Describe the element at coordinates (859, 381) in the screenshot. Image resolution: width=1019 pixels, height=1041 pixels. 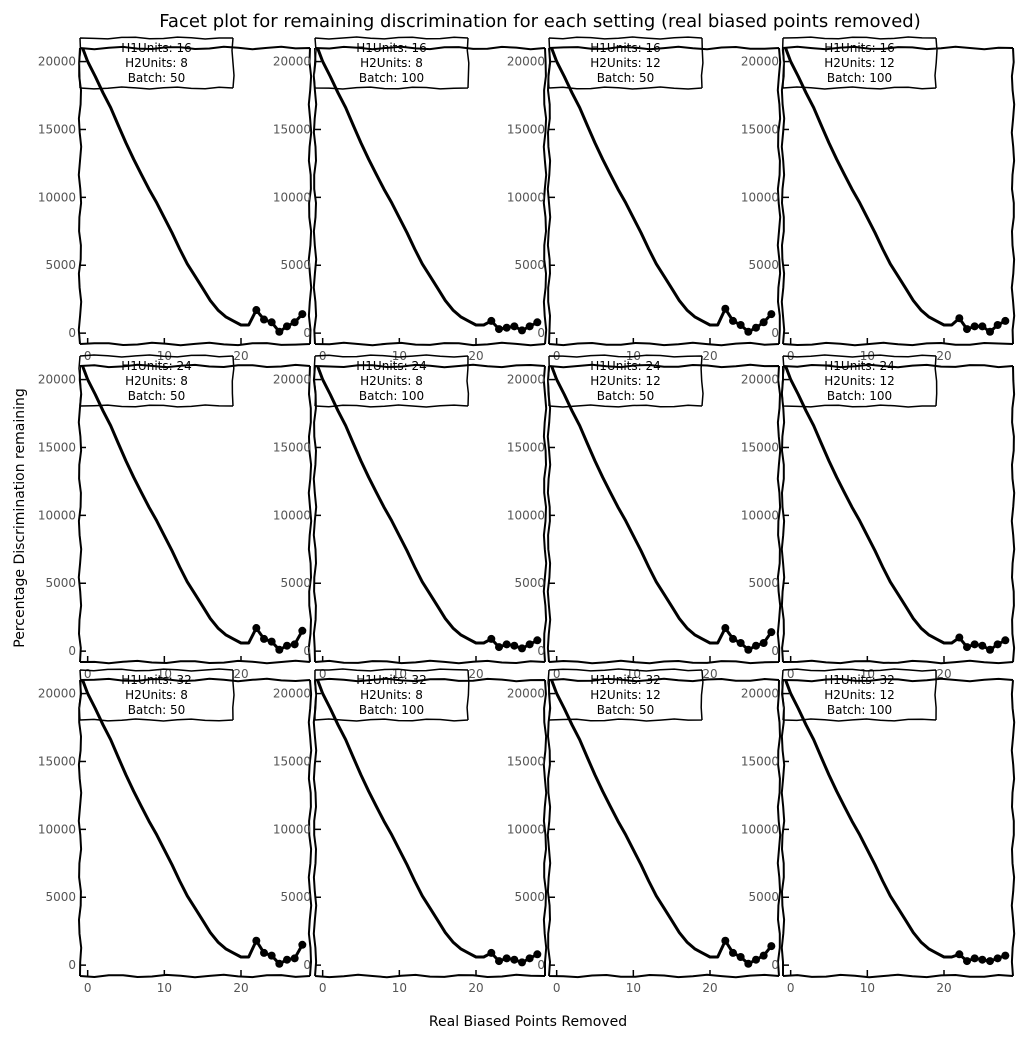
I see `facet-label-h2: H2Units: 12` at that location.